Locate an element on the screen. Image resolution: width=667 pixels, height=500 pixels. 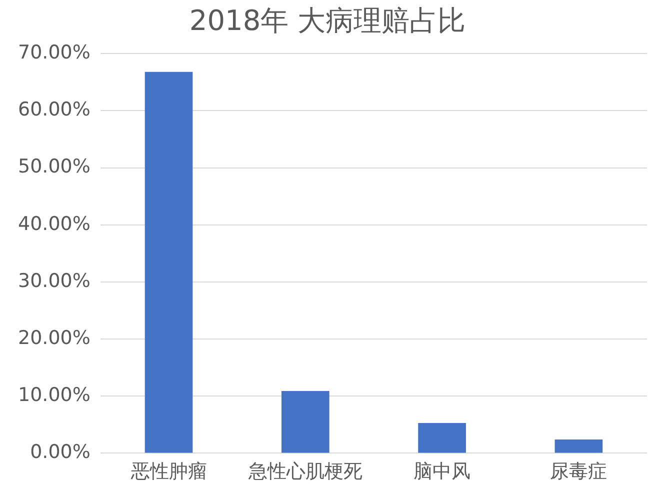
y-tick-label: 70.00% is located at coordinates (54, 53).